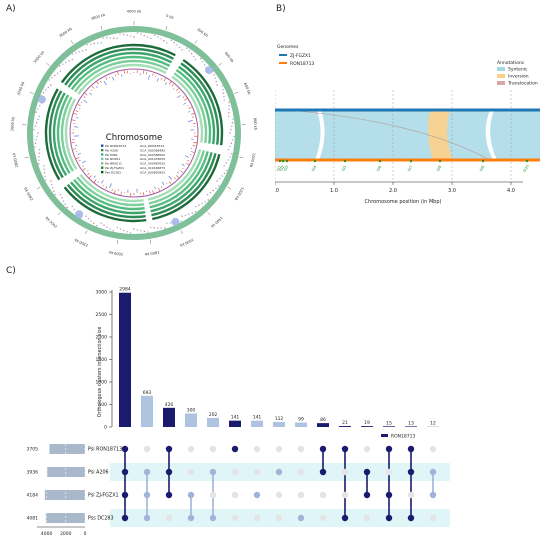 The image size is (550, 537). Describe the element at coordinates (302, 64) in the screenshot. I see `genome-2-legend-label: RON18713` at that location.